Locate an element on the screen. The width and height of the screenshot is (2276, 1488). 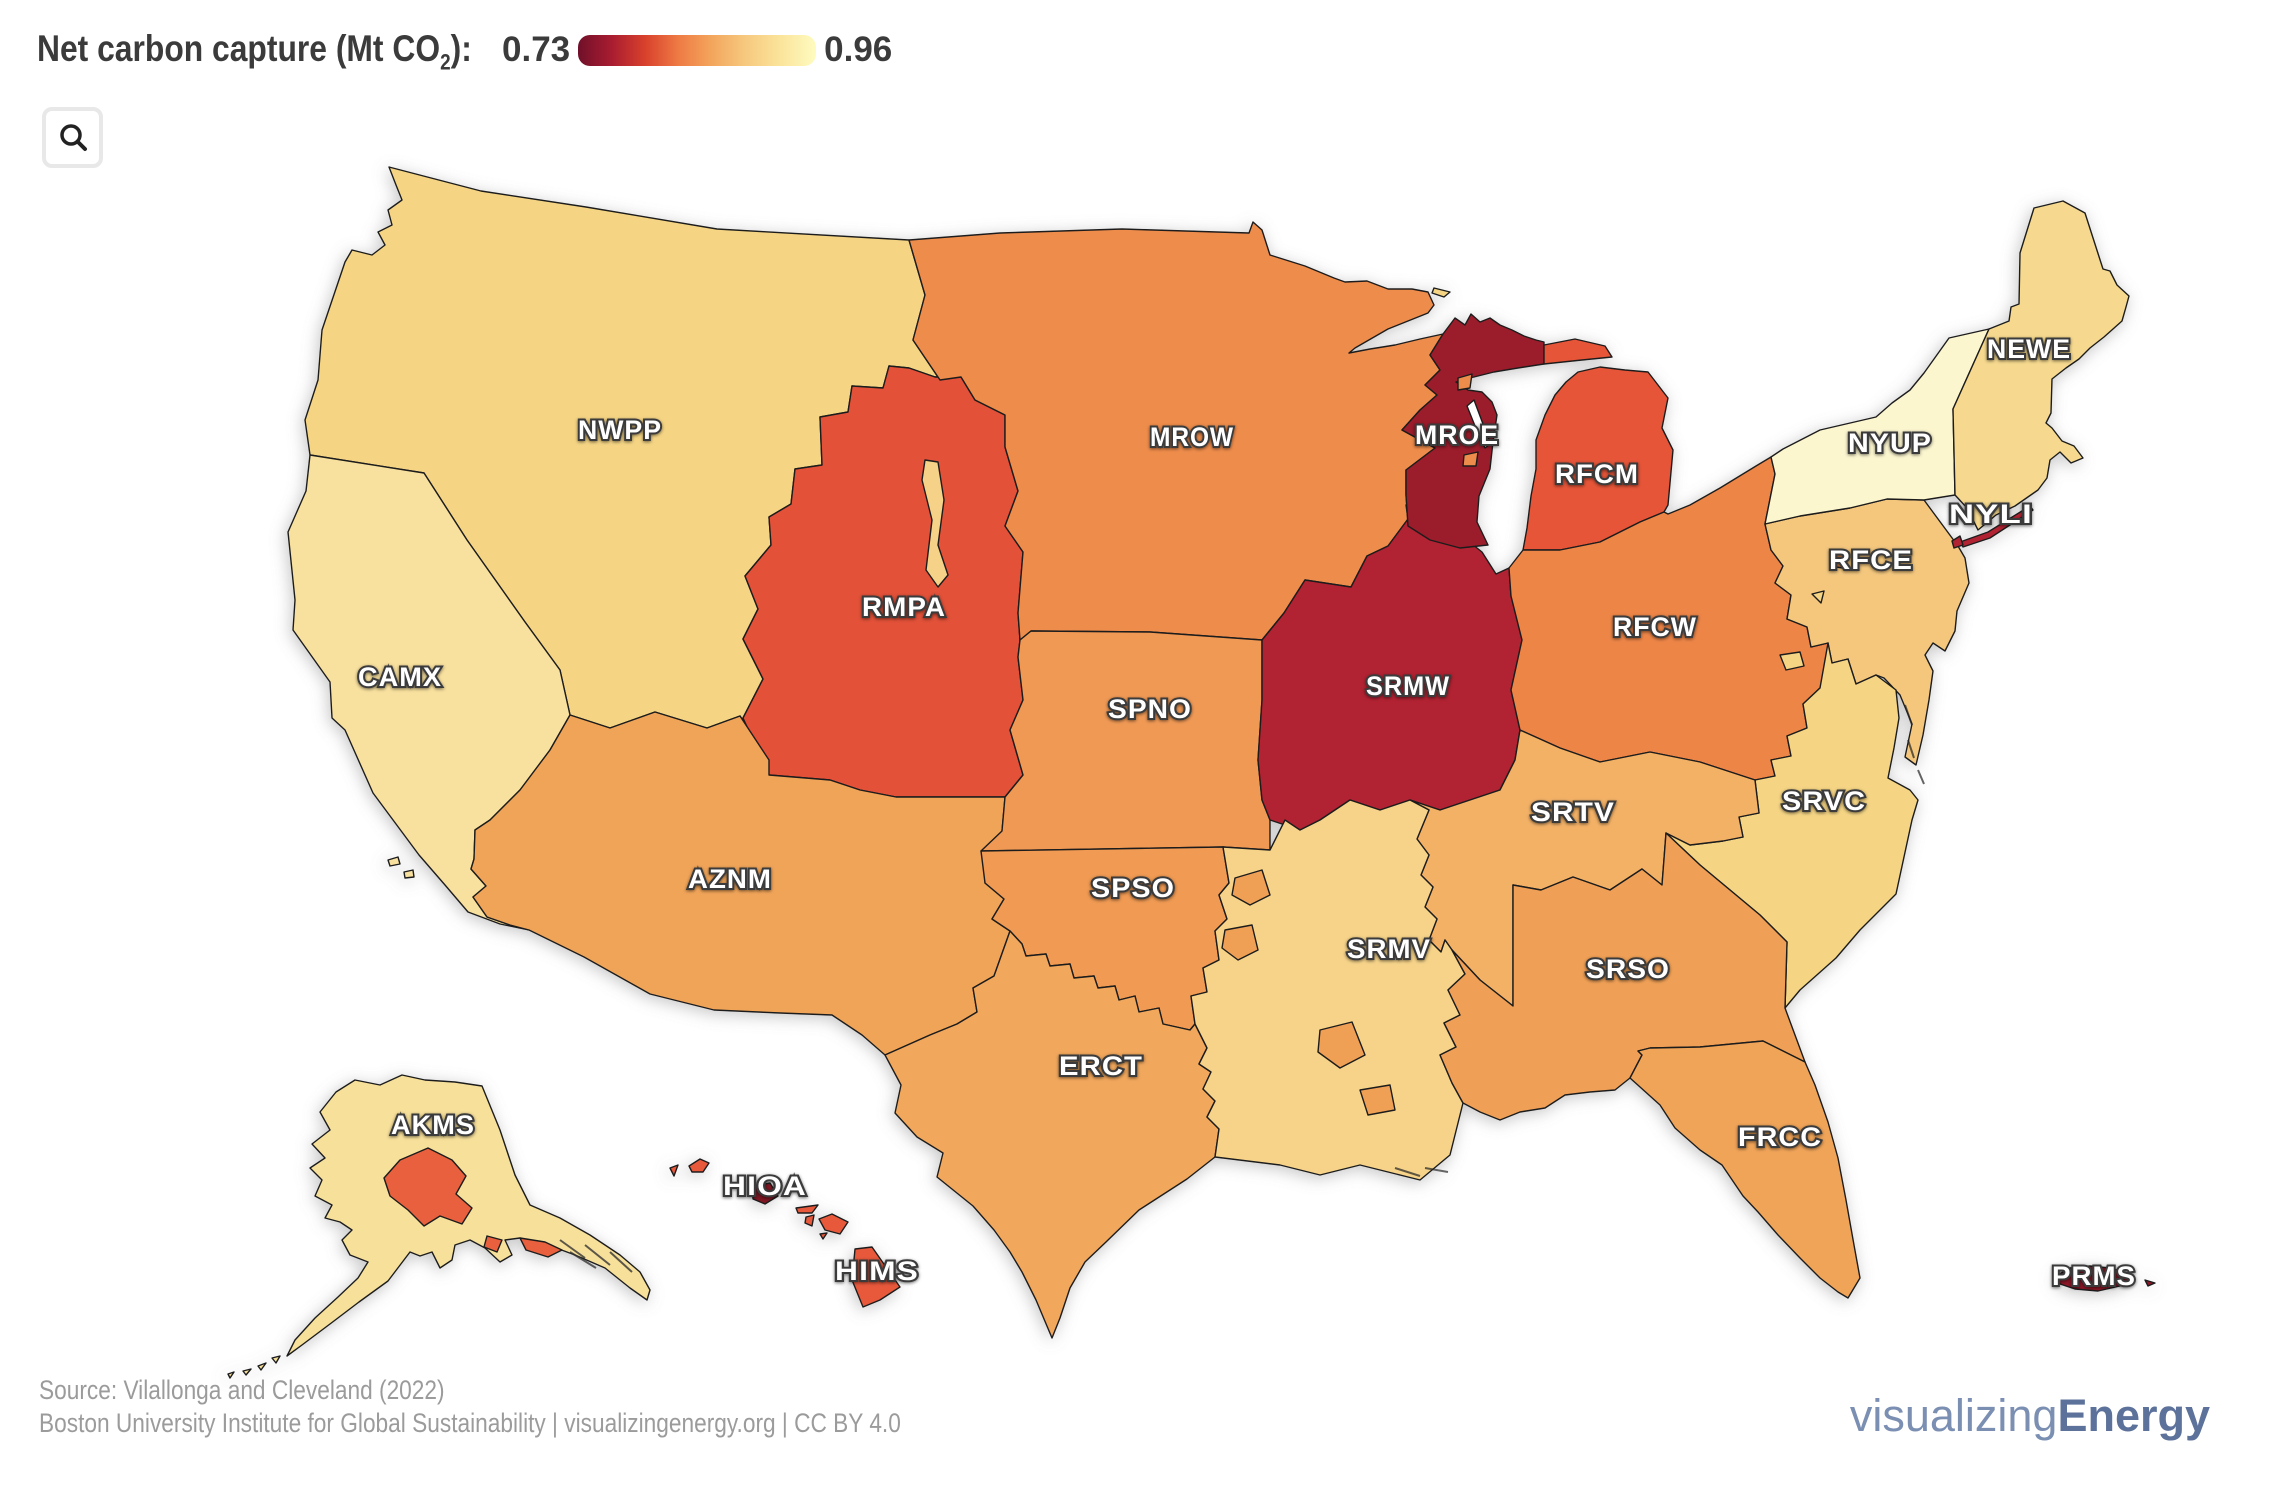
svg-text: SRMV is located at coordinates (1389, 949).